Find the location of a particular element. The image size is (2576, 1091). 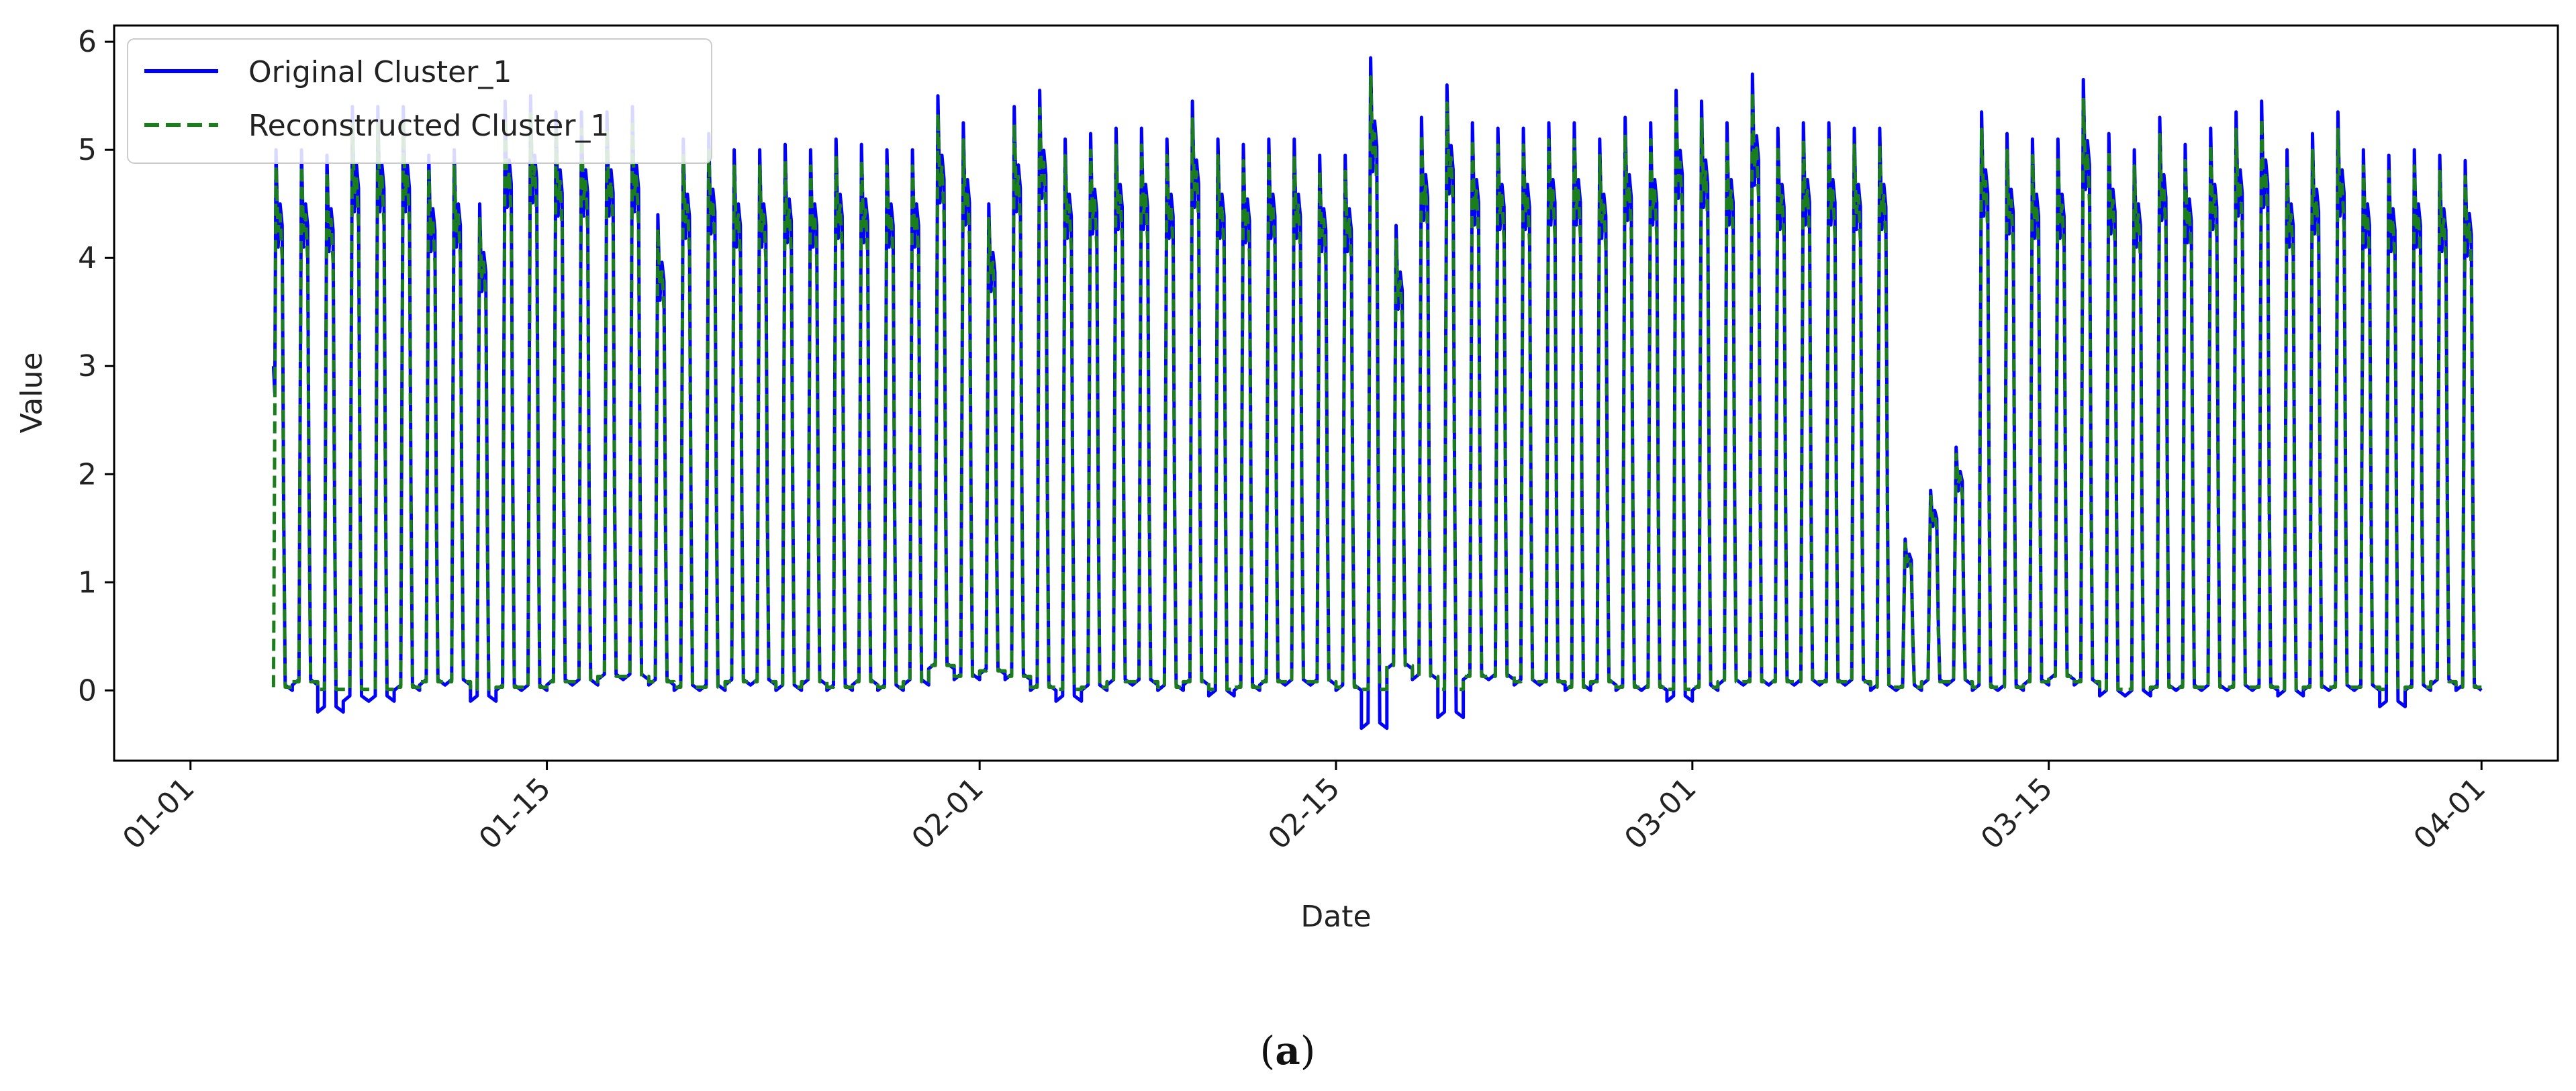

figure-caption: (a) is located at coordinates (1288, 1051).